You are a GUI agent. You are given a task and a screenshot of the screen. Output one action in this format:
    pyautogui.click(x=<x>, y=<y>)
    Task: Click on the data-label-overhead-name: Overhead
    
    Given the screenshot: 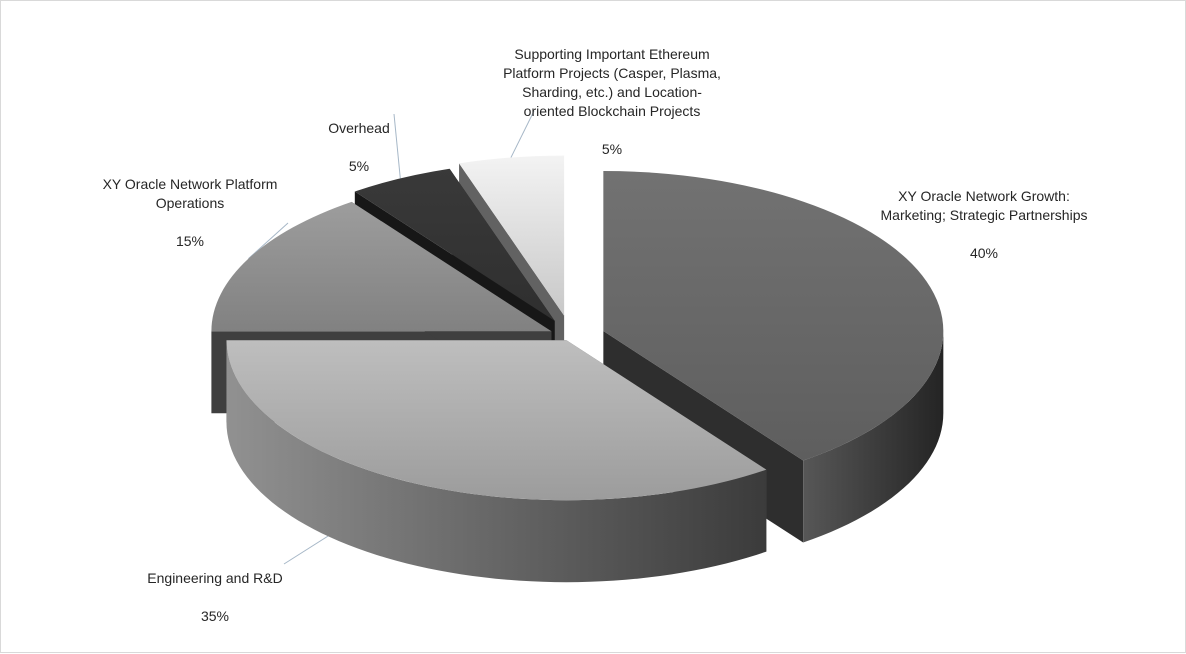 What is the action you would take?
    pyautogui.click(x=359, y=128)
    